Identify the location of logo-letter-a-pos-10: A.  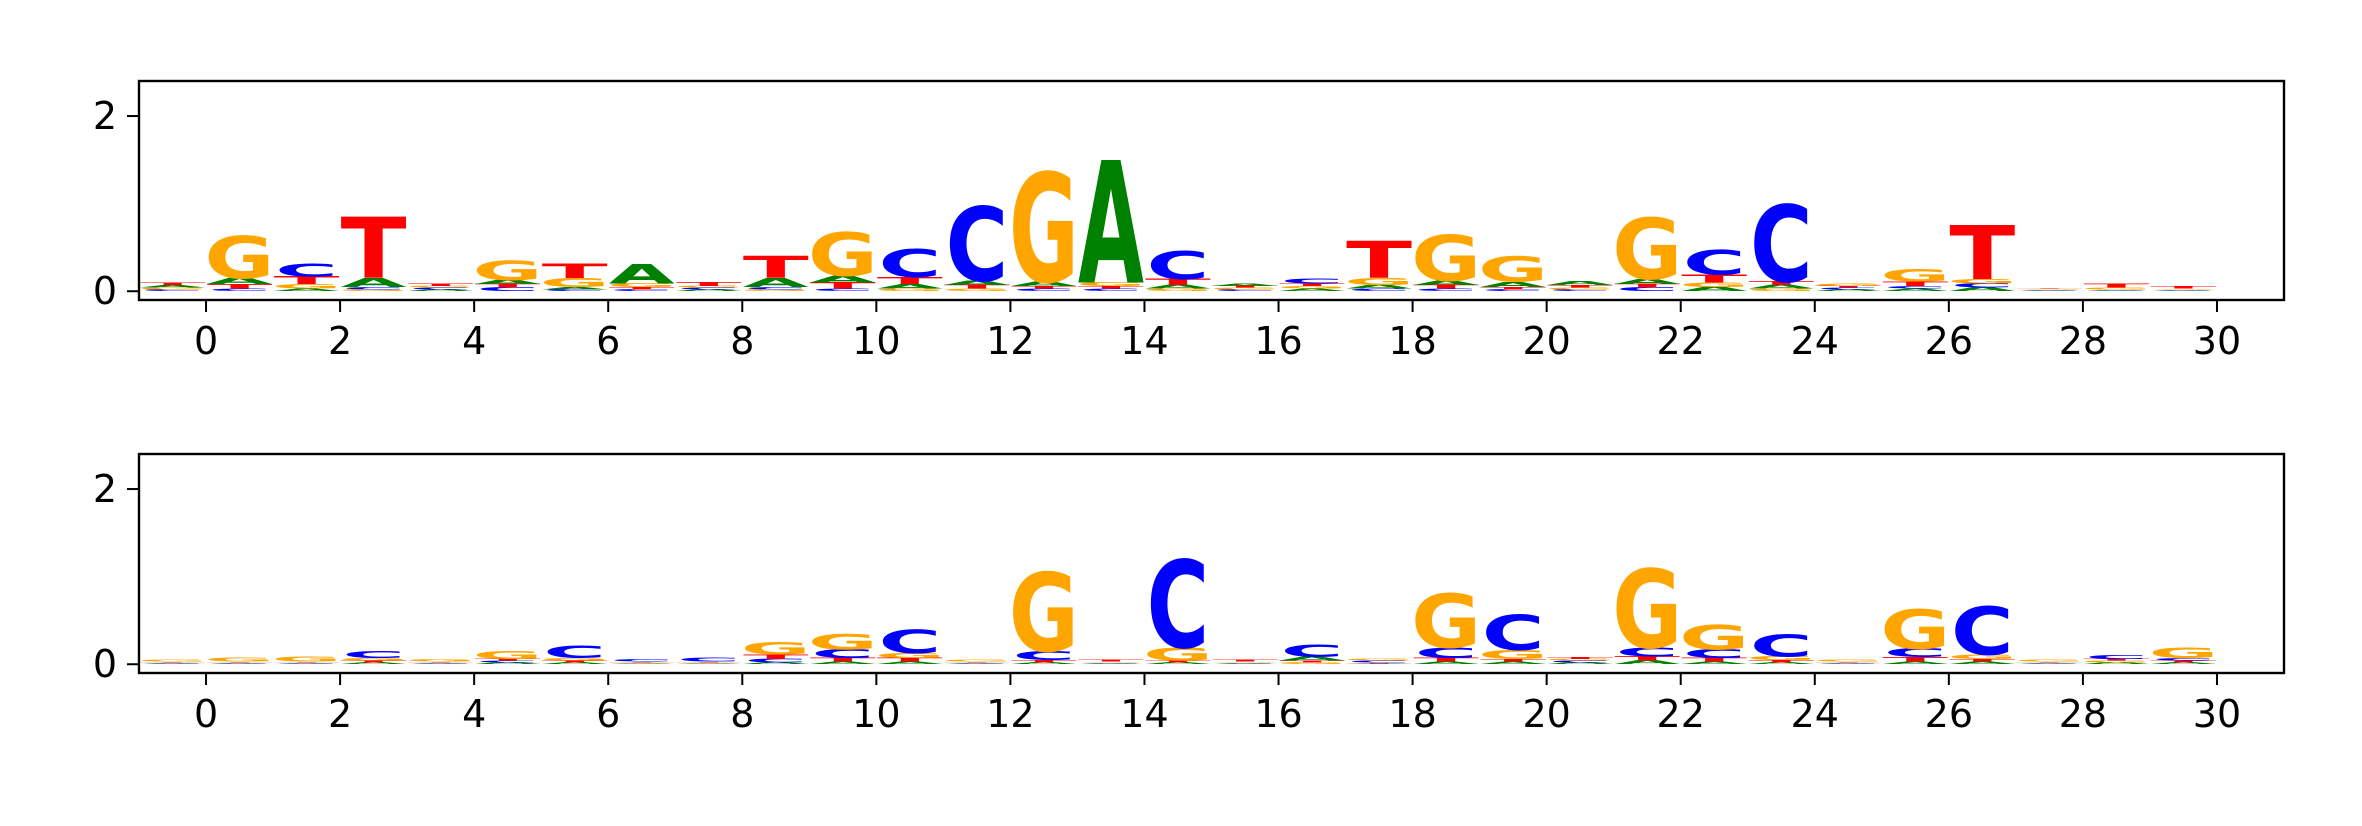
(843, 279).